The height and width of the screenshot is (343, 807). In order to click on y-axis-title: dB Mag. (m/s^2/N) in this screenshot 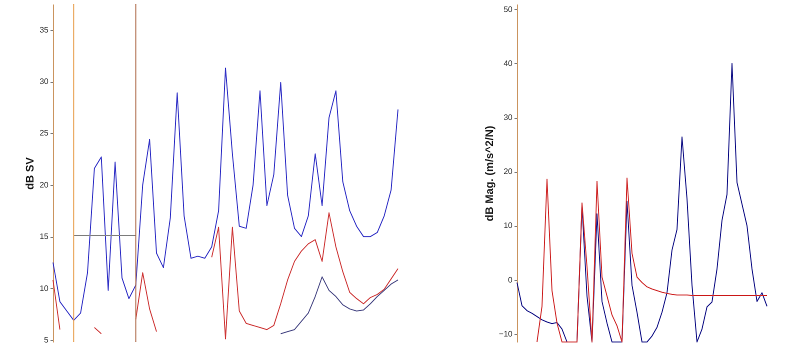, I will do `click(490, 173)`.